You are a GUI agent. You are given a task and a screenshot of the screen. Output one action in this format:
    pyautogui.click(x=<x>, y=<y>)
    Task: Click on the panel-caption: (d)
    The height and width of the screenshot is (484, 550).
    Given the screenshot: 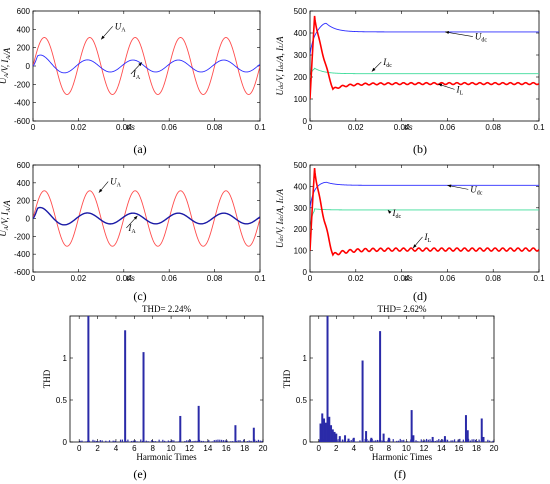 What is the action you would take?
    pyautogui.click(x=420, y=296)
    